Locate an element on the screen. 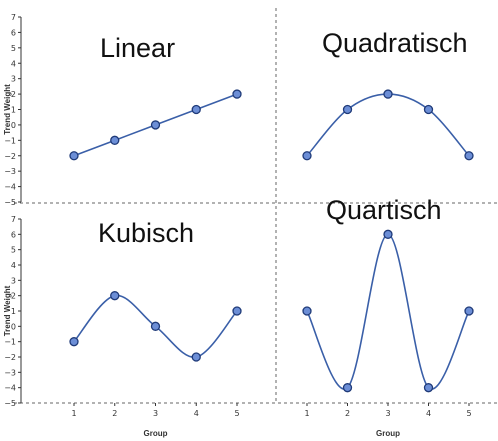  panel-title: Quartisch is located at coordinates (384, 210).